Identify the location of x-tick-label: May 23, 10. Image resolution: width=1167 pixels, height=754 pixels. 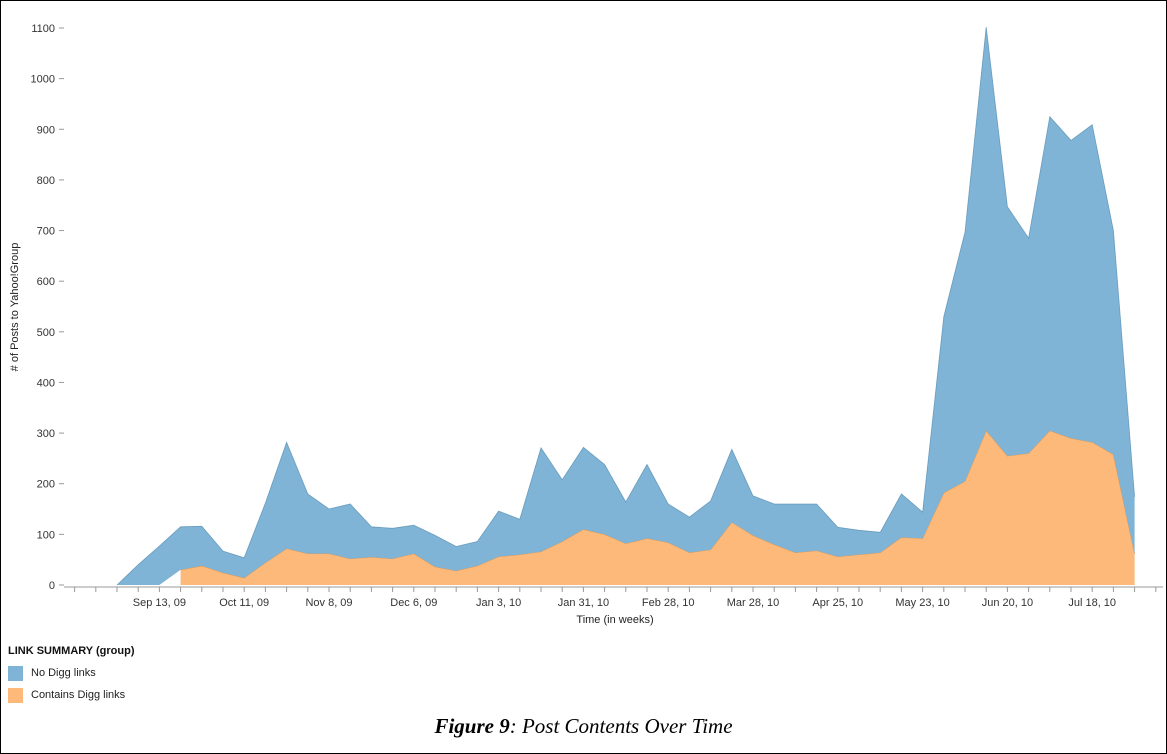
(922, 603).